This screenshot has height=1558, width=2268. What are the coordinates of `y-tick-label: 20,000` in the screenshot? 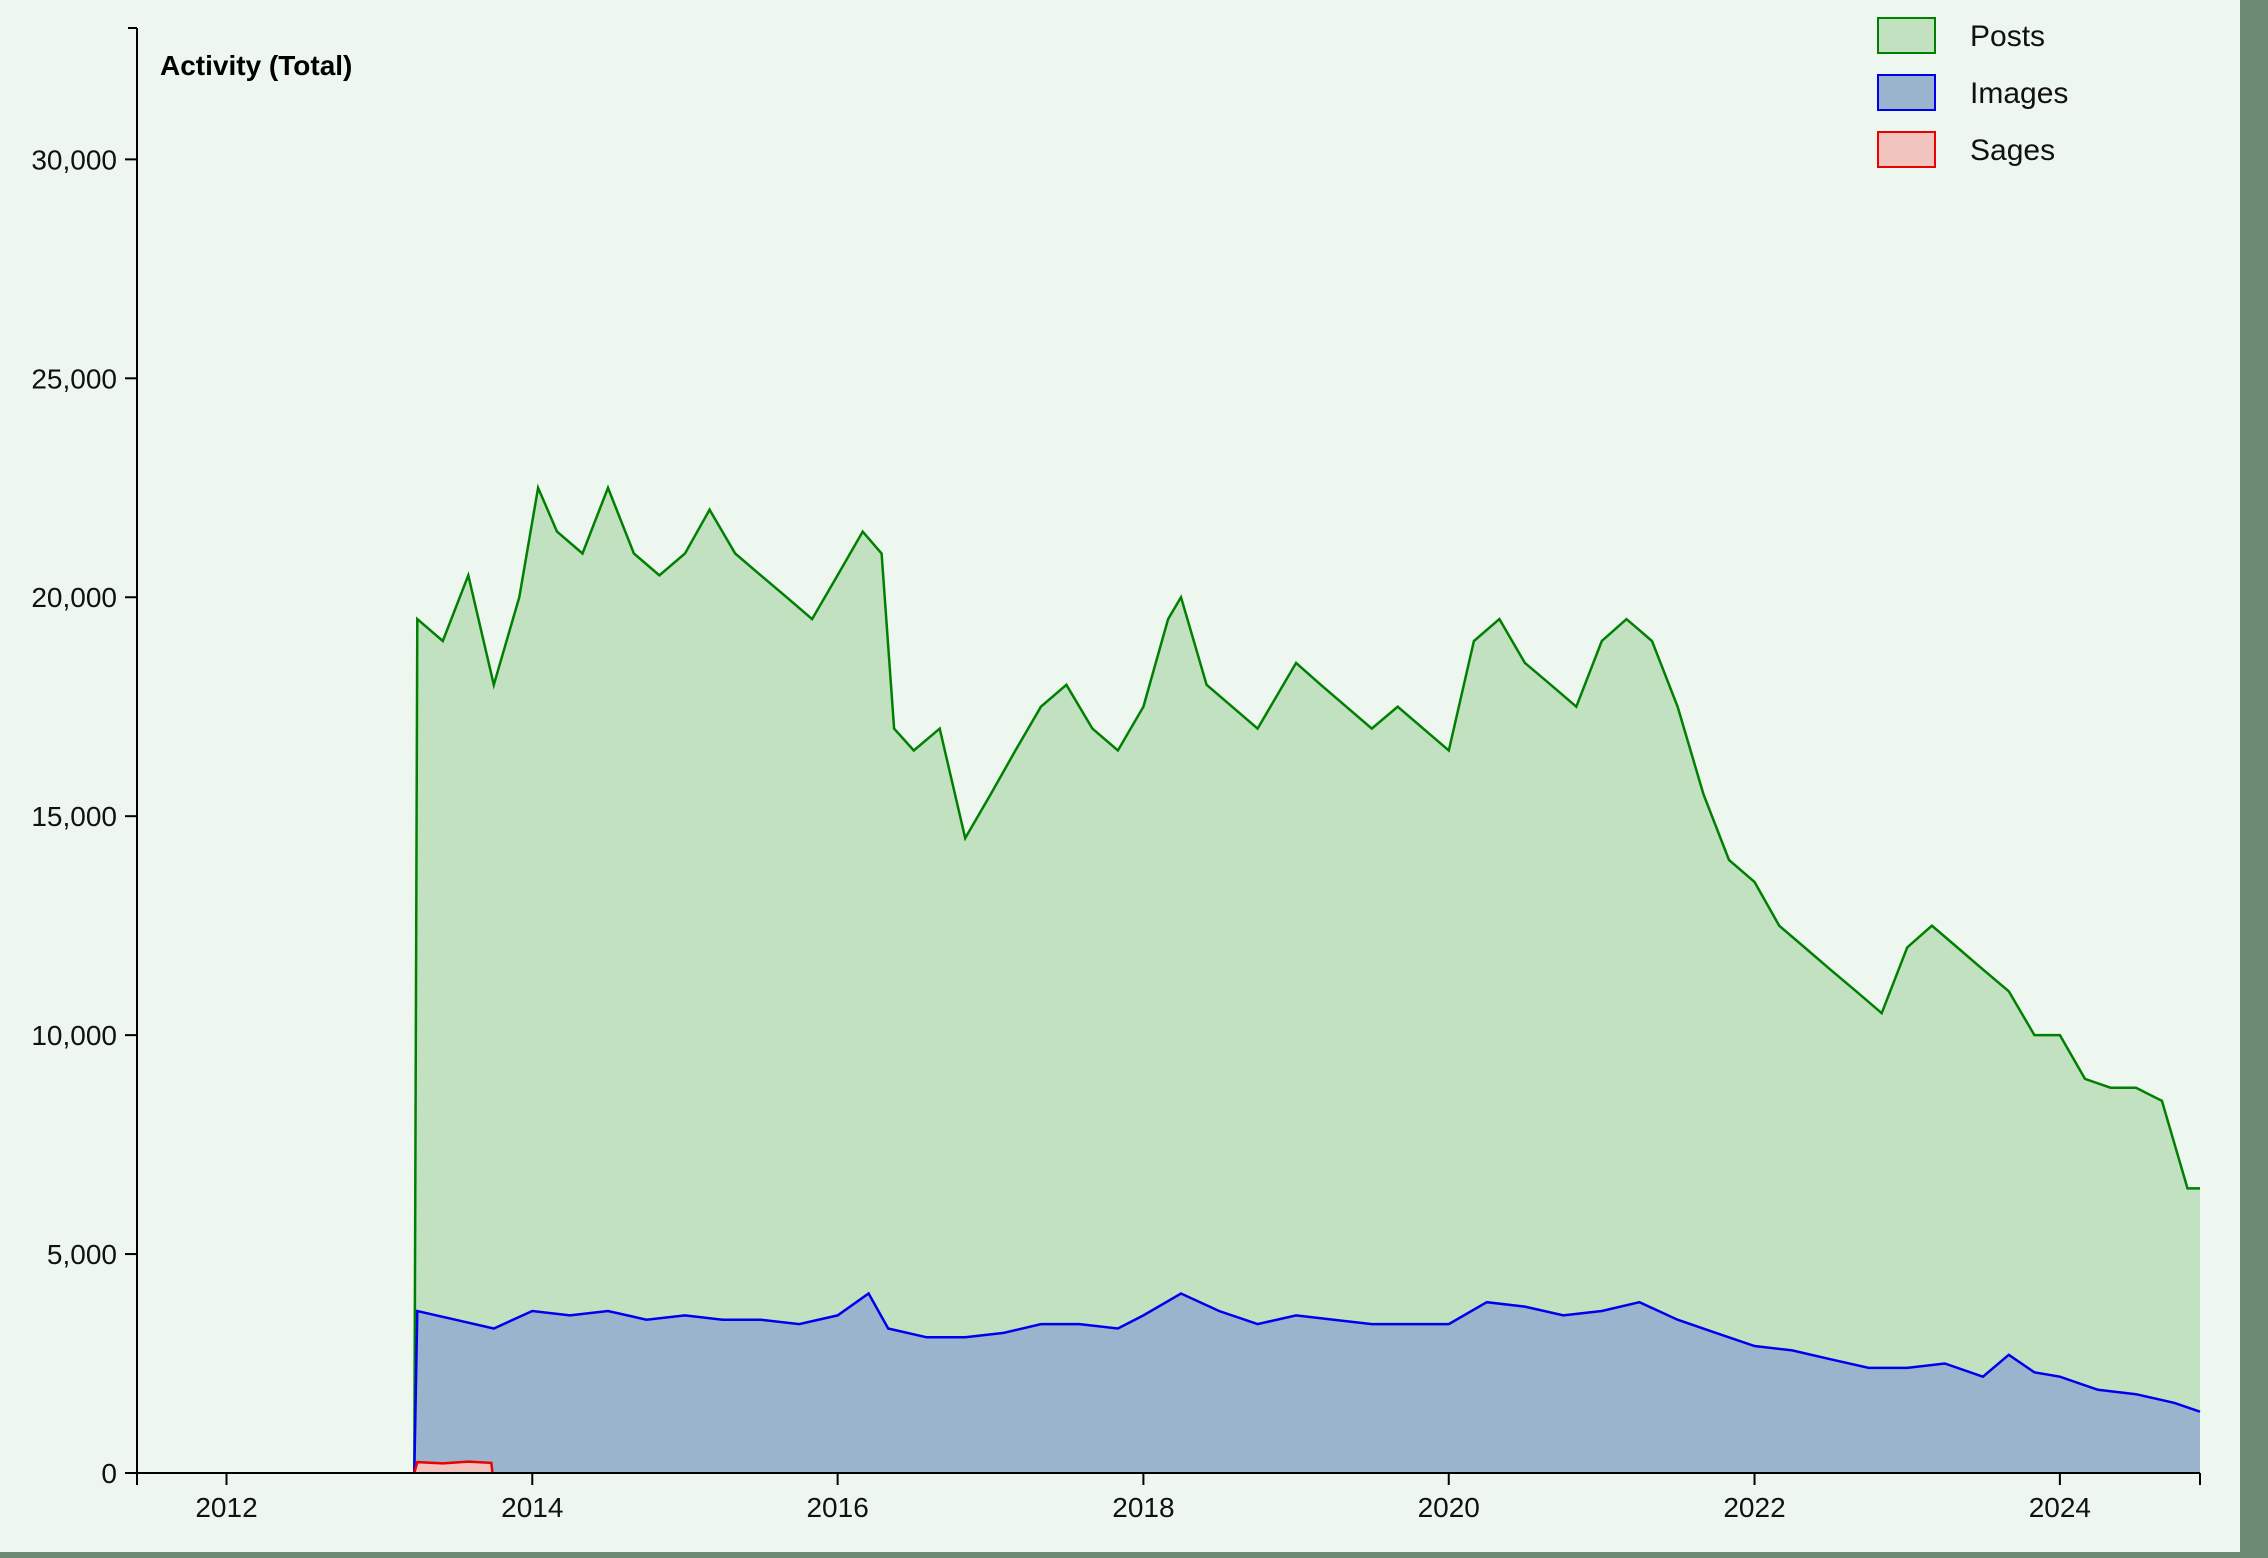 It's located at (74, 597).